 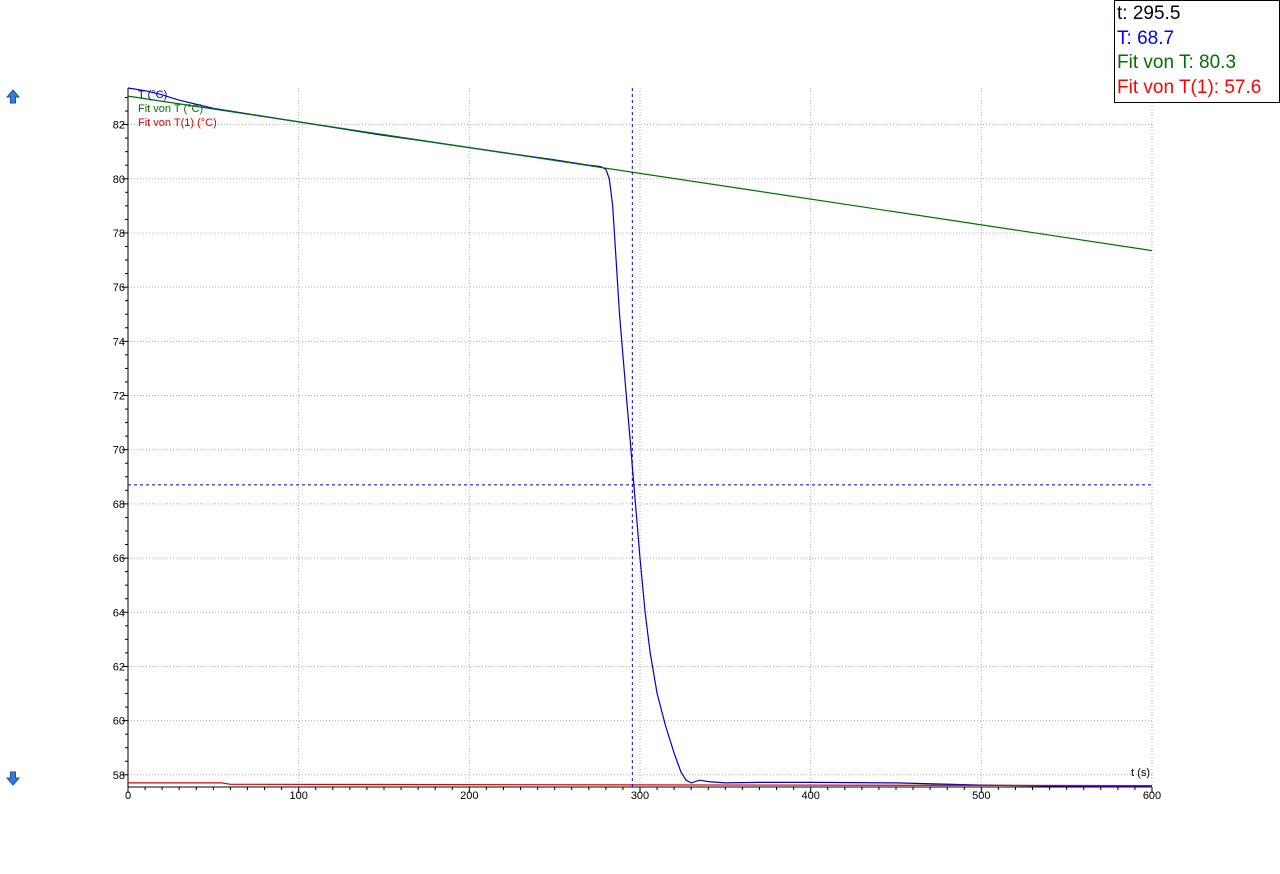 I want to click on readout-row-fit: Fit von T: 80.3, so click(x=1177, y=62).